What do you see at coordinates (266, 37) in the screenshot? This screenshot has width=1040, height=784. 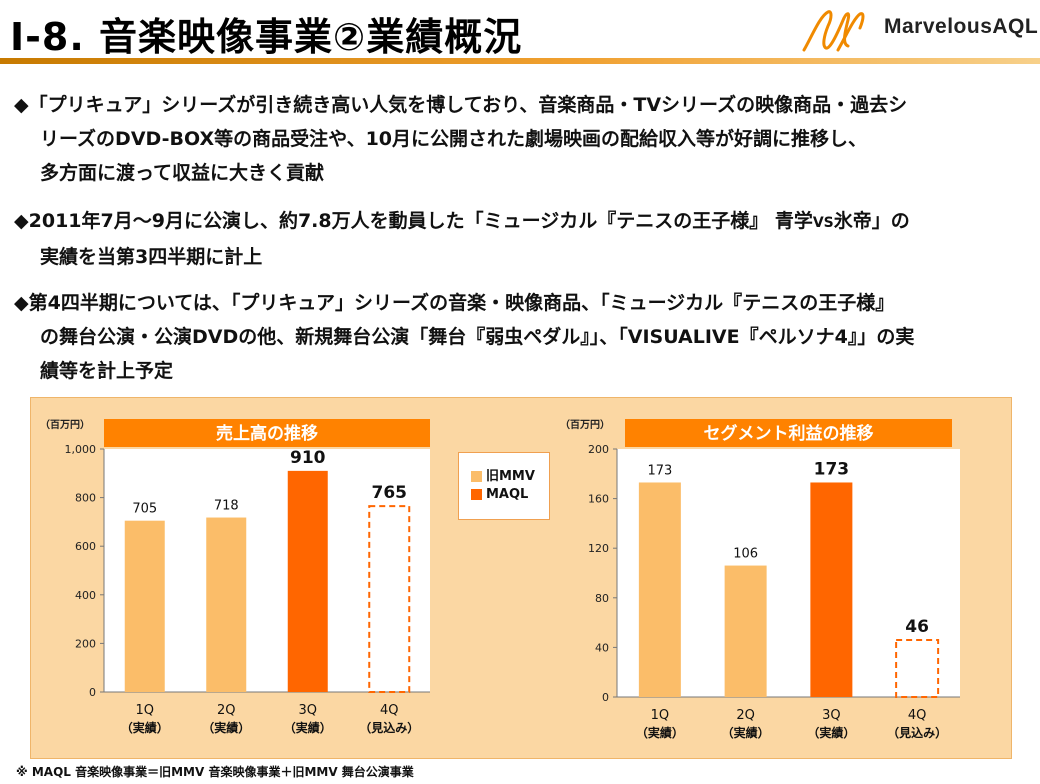 I see `page-title: Ⅰ-8. 音楽映像事業②業績概況` at bounding box center [266, 37].